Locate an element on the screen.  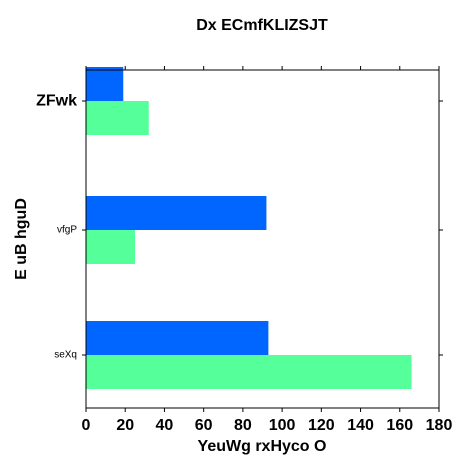
y-tick-label: ZFwk is located at coordinates (56, 101).